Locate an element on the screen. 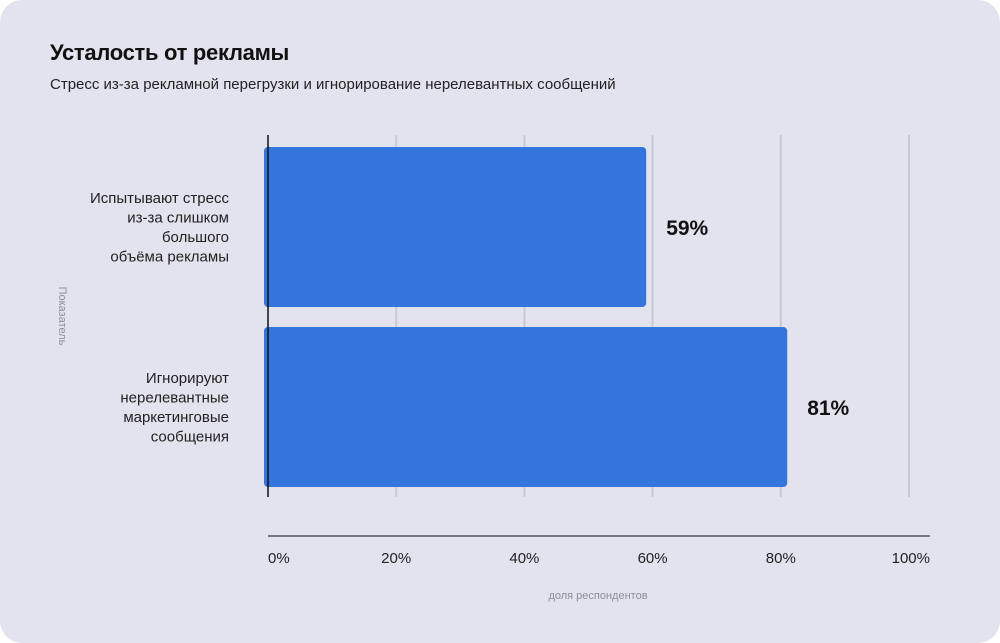  y-axis-title: Показатель is located at coordinates (62, 316).